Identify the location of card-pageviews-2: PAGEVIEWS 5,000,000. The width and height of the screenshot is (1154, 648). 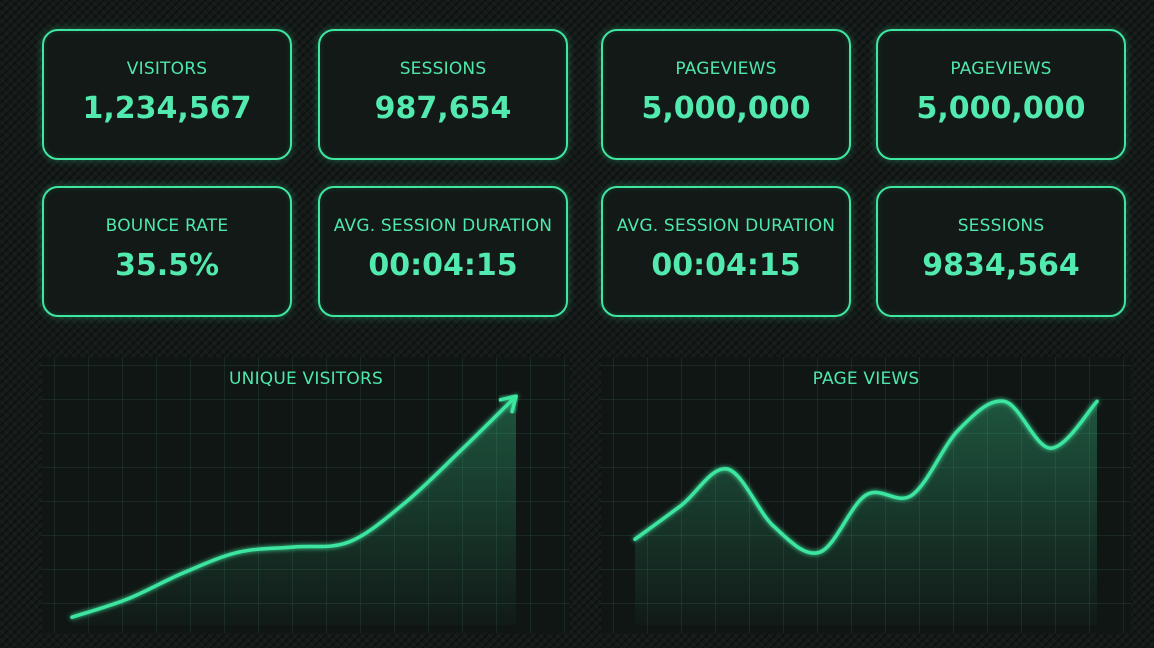
(1001, 94).